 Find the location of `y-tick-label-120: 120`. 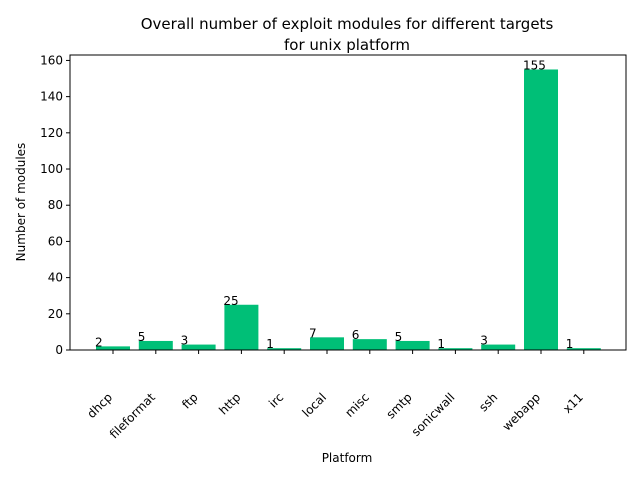

y-tick-label-120: 120 is located at coordinates (51, 133).